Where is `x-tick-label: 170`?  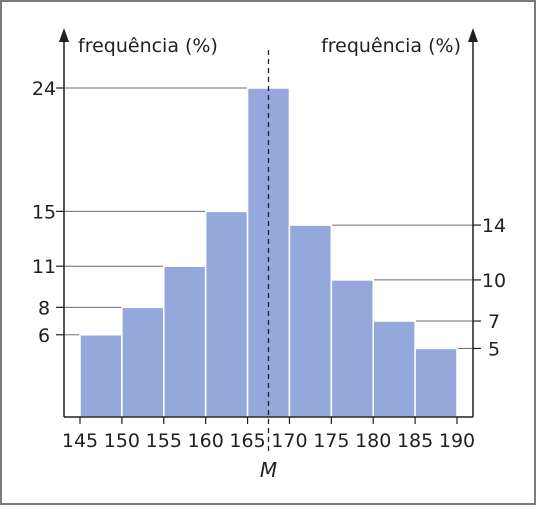 x-tick-label: 170 is located at coordinates (289, 441).